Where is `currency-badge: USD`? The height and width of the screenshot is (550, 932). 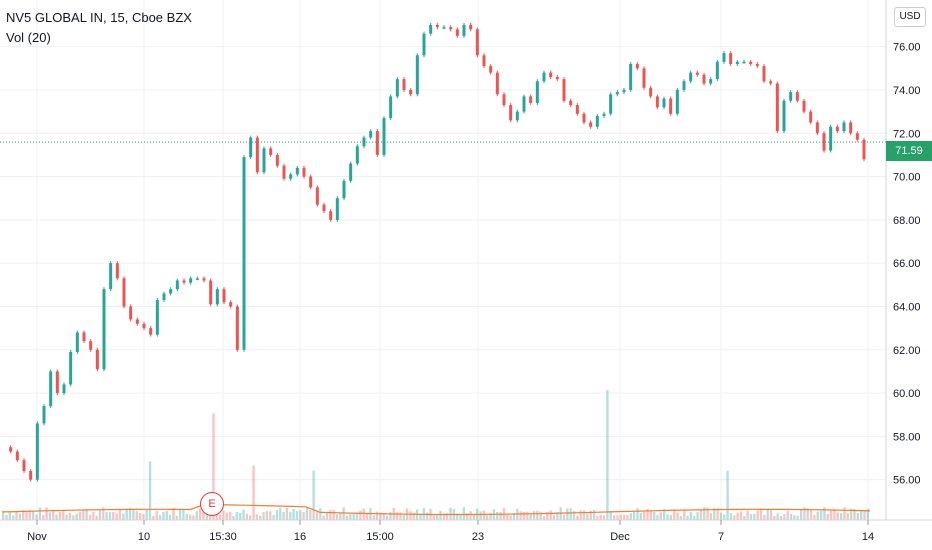 currency-badge: USD is located at coordinates (910, 17).